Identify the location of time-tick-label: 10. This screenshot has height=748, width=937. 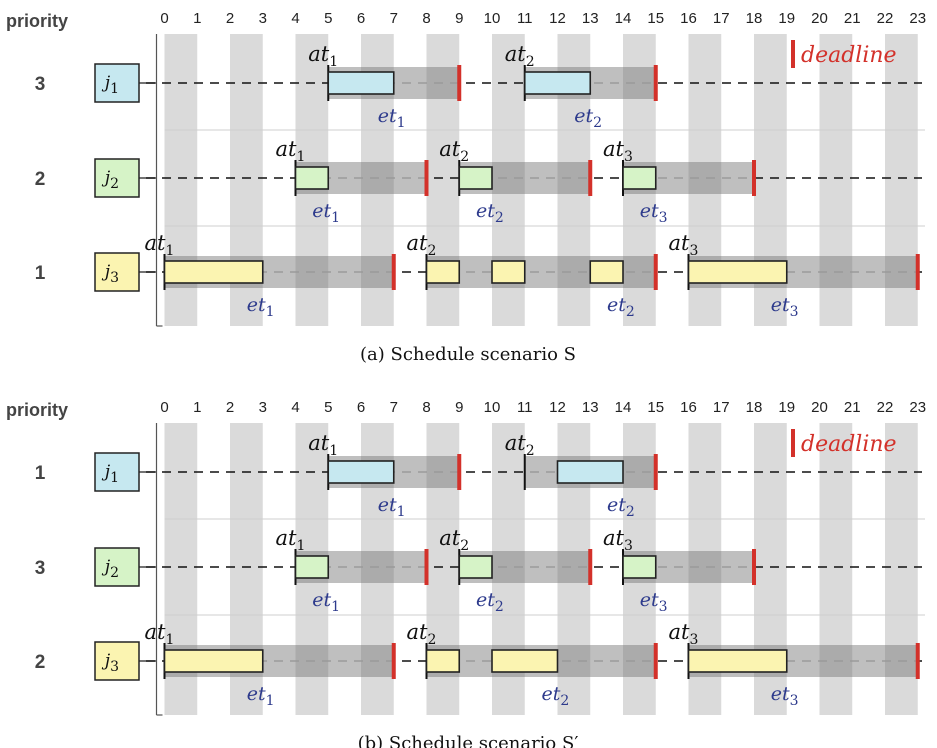
(492, 407).